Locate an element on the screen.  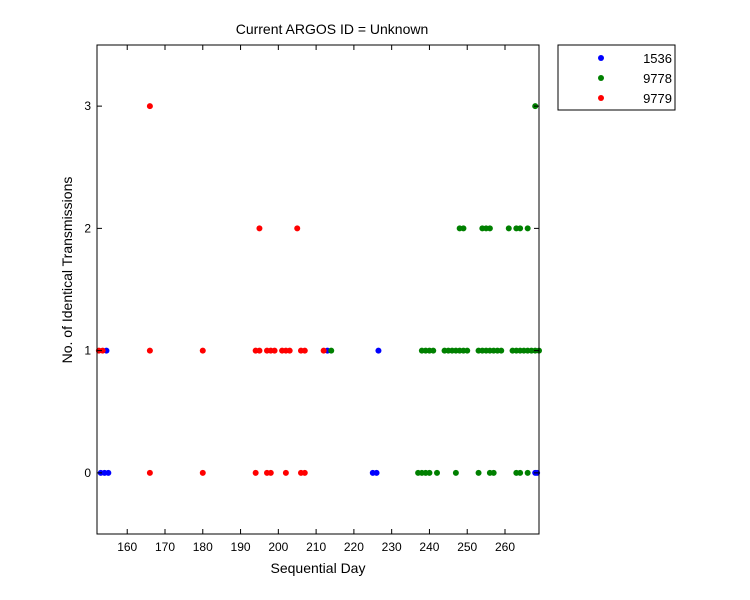
x-tick-label: 250 is located at coordinates (467, 547).